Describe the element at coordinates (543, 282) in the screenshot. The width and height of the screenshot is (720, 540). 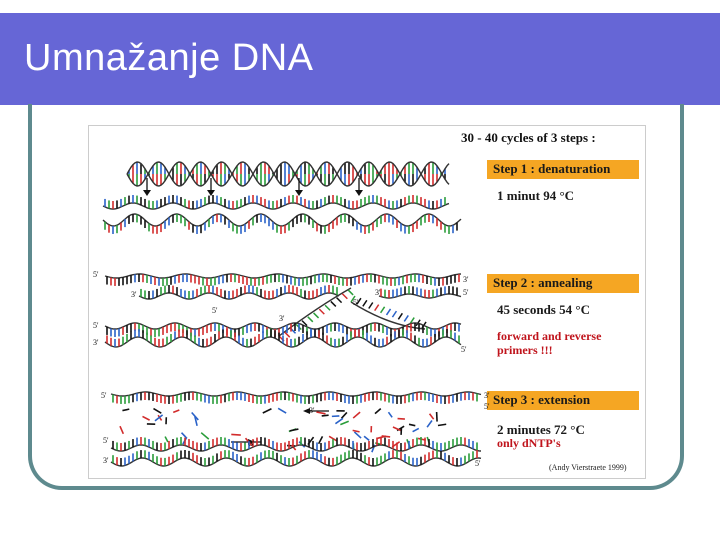
I see `step-2-label: Step 2 : annealing` at that location.